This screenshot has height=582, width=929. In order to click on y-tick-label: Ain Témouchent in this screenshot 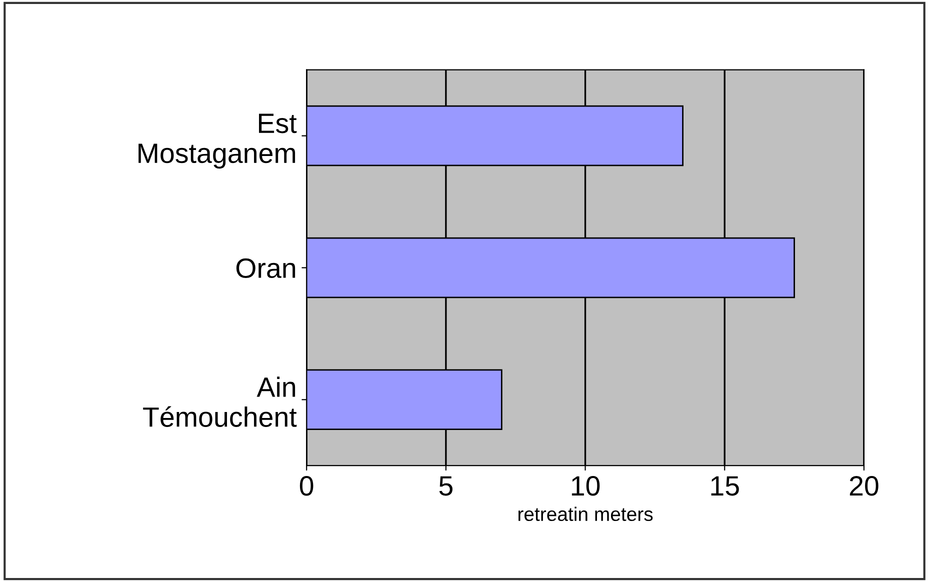, I will do `click(220, 401)`.